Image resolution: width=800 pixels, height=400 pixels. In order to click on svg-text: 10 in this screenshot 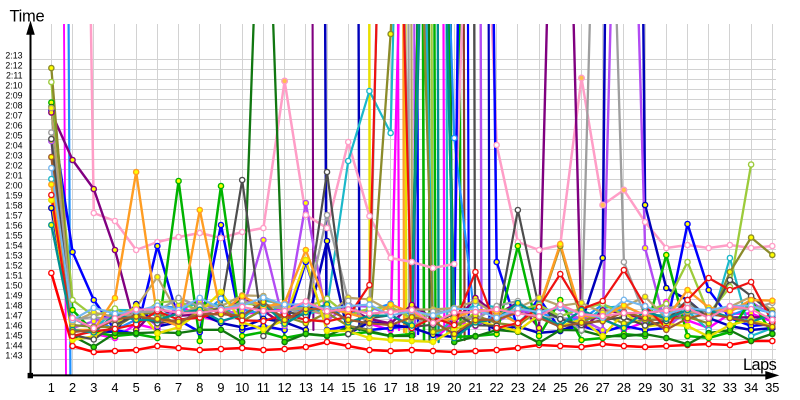, I will do `click(242, 387)`.